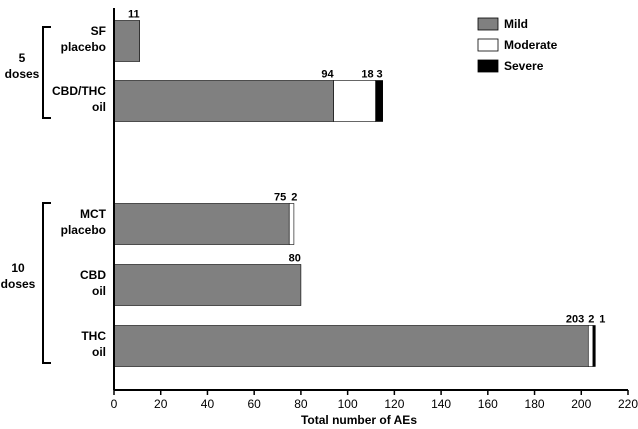 This screenshot has width=638, height=429. Describe the element at coordinates (79, 91) in the screenshot. I see `category-label: CBD/THC` at that location.